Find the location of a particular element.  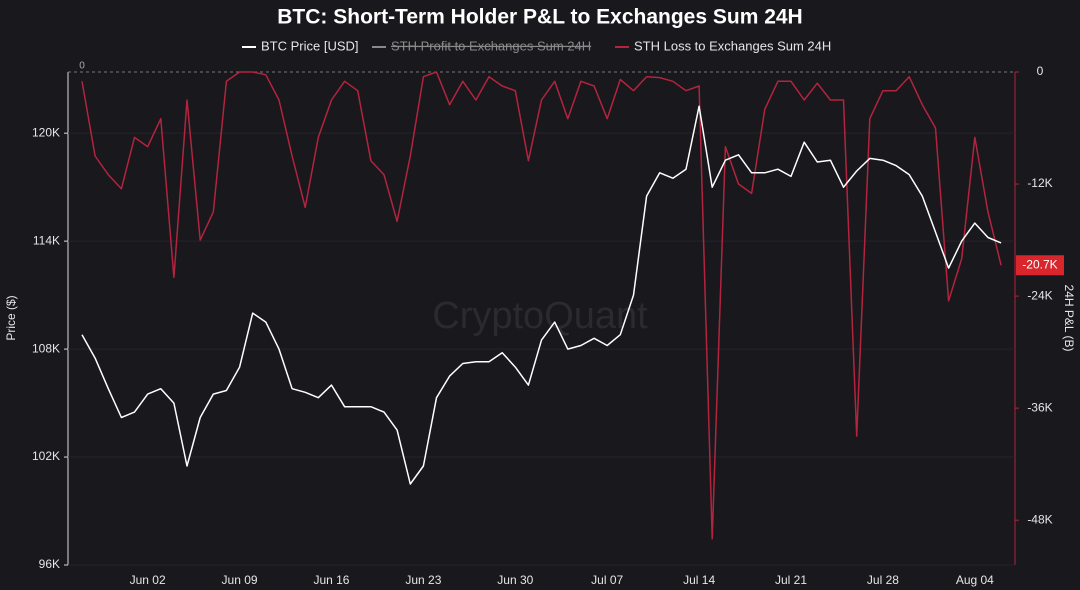

x-tick-label: Jun 23 is located at coordinates (423, 580).